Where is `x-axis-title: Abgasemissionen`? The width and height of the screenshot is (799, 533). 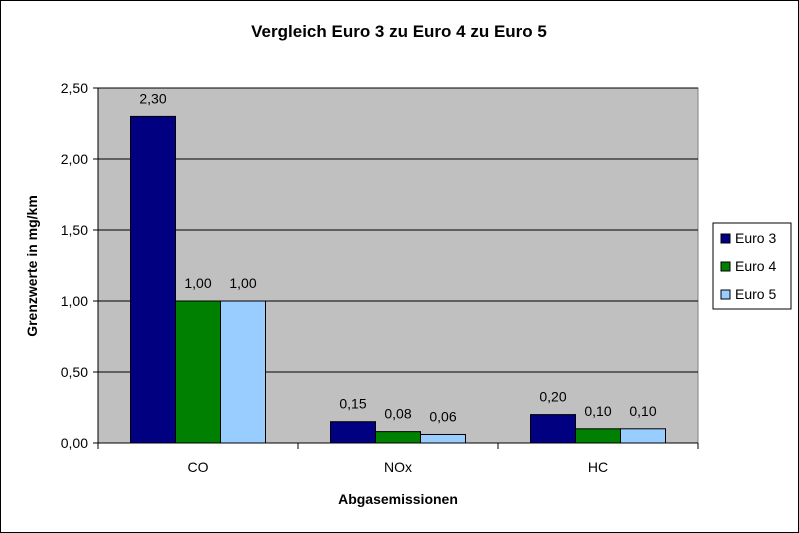 x-axis-title: Abgasemissionen is located at coordinates (398, 499).